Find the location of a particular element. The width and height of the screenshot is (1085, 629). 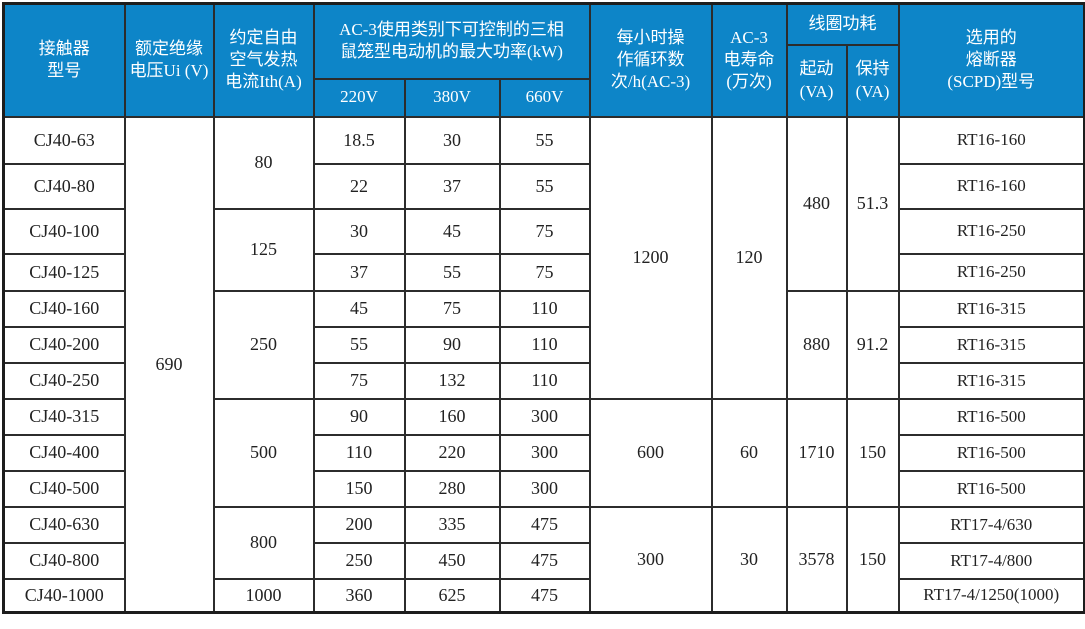

kw-220-cell: 360 is located at coordinates (359, 595).